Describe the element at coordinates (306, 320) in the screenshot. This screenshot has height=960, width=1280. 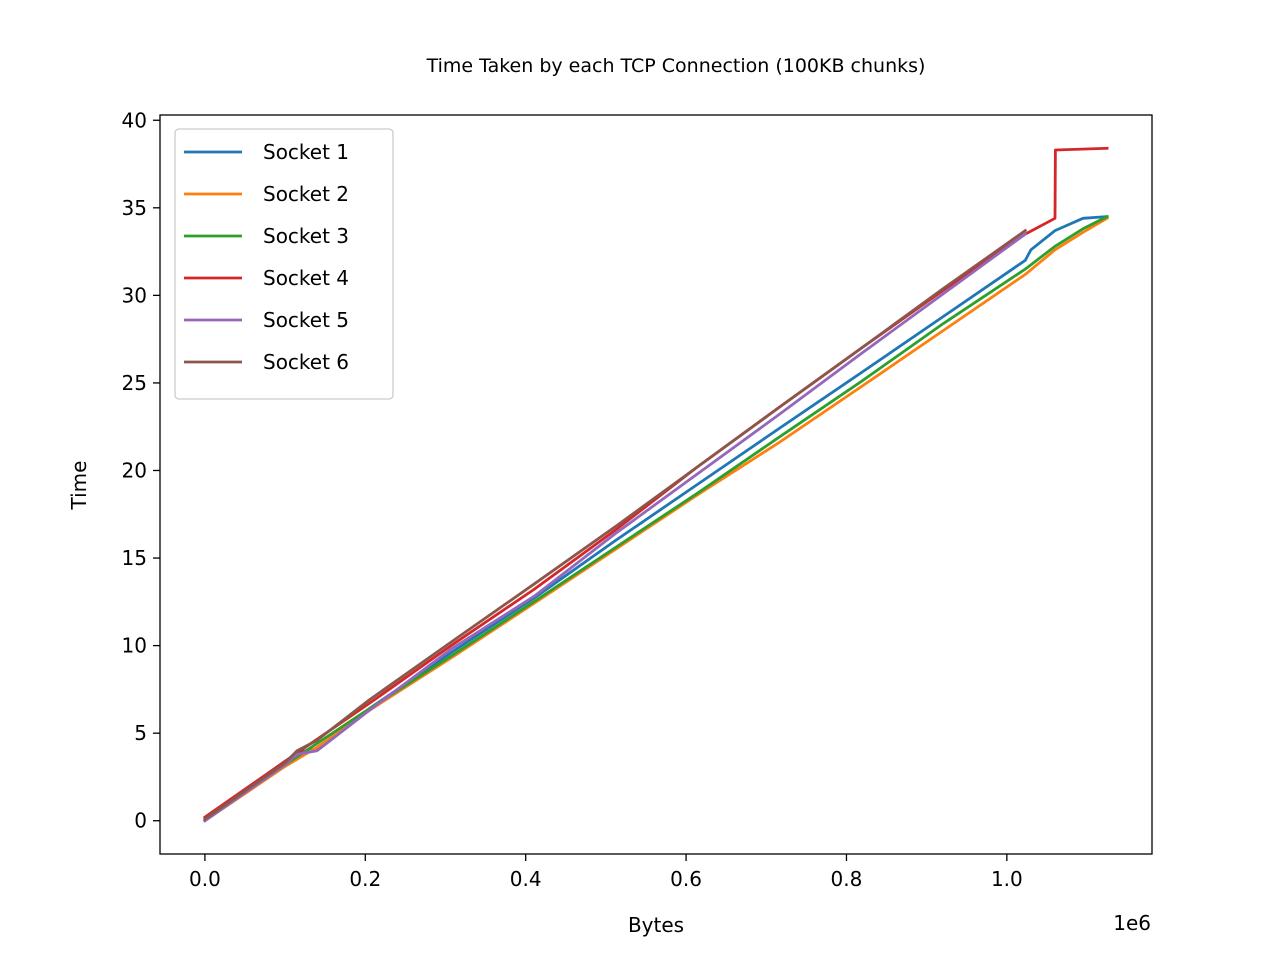
I see `legend-label-socket-5: Socket 5` at that location.